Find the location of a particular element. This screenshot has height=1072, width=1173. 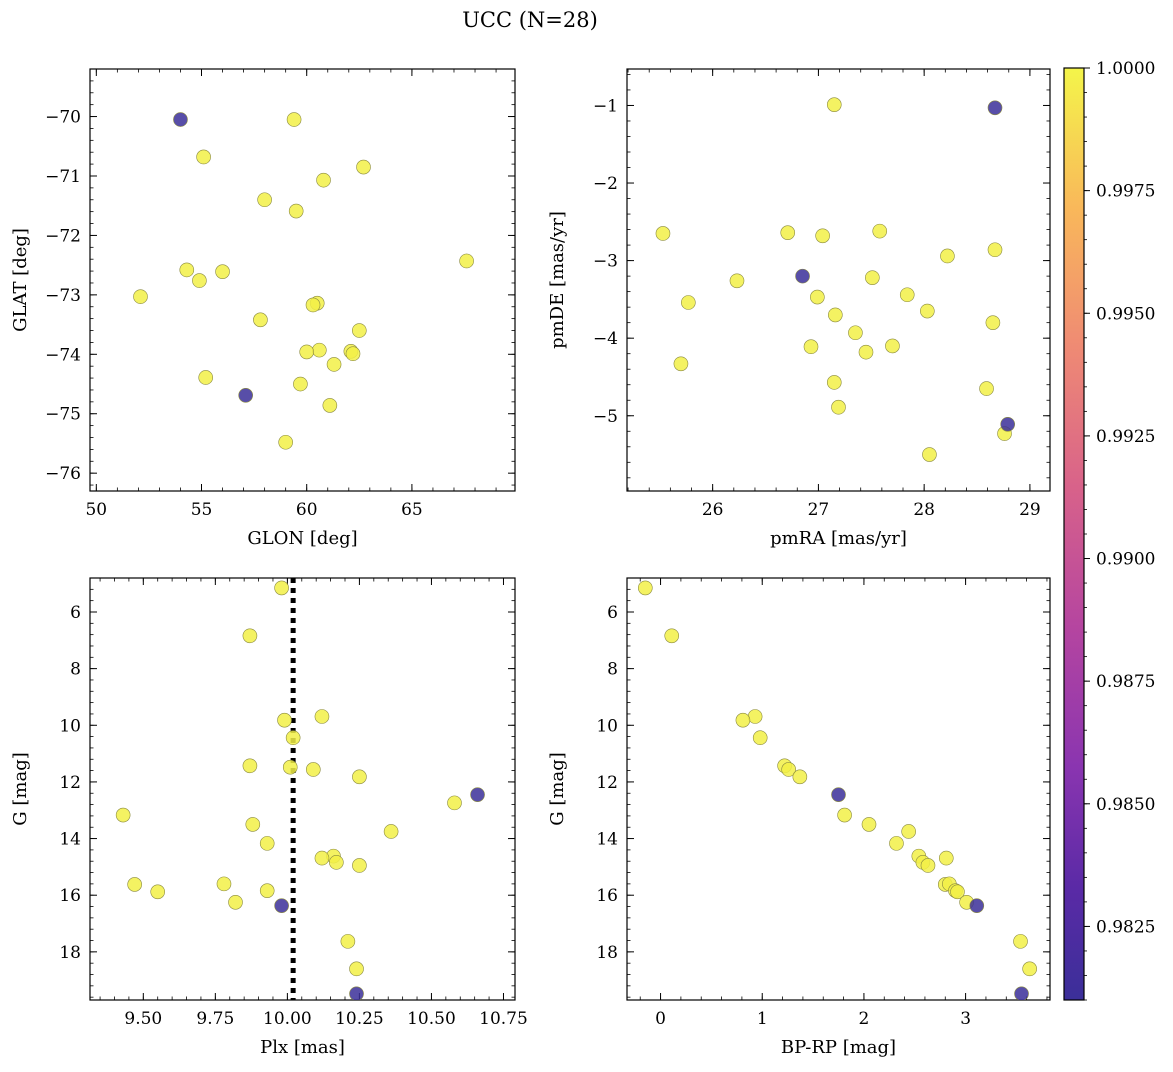

colorbar-tick-label: 1.0000 is located at coordinates (1125, 69).